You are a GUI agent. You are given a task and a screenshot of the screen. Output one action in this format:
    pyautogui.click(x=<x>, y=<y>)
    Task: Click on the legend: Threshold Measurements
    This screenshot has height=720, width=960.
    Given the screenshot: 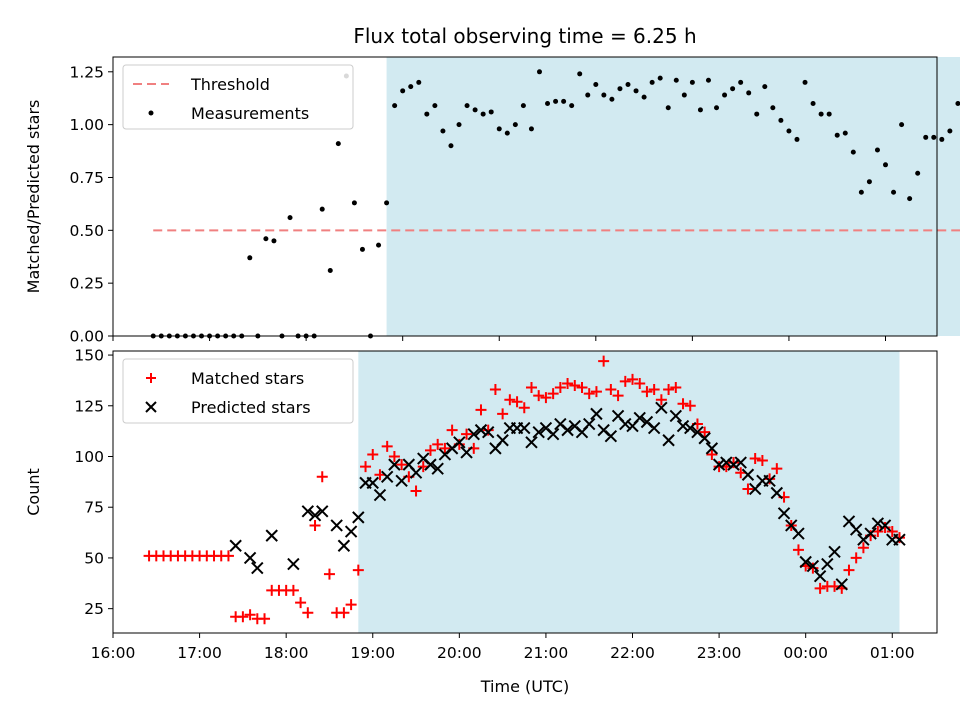 What is the action you would take?
    pyautogui.click(x=238, y=97)
    